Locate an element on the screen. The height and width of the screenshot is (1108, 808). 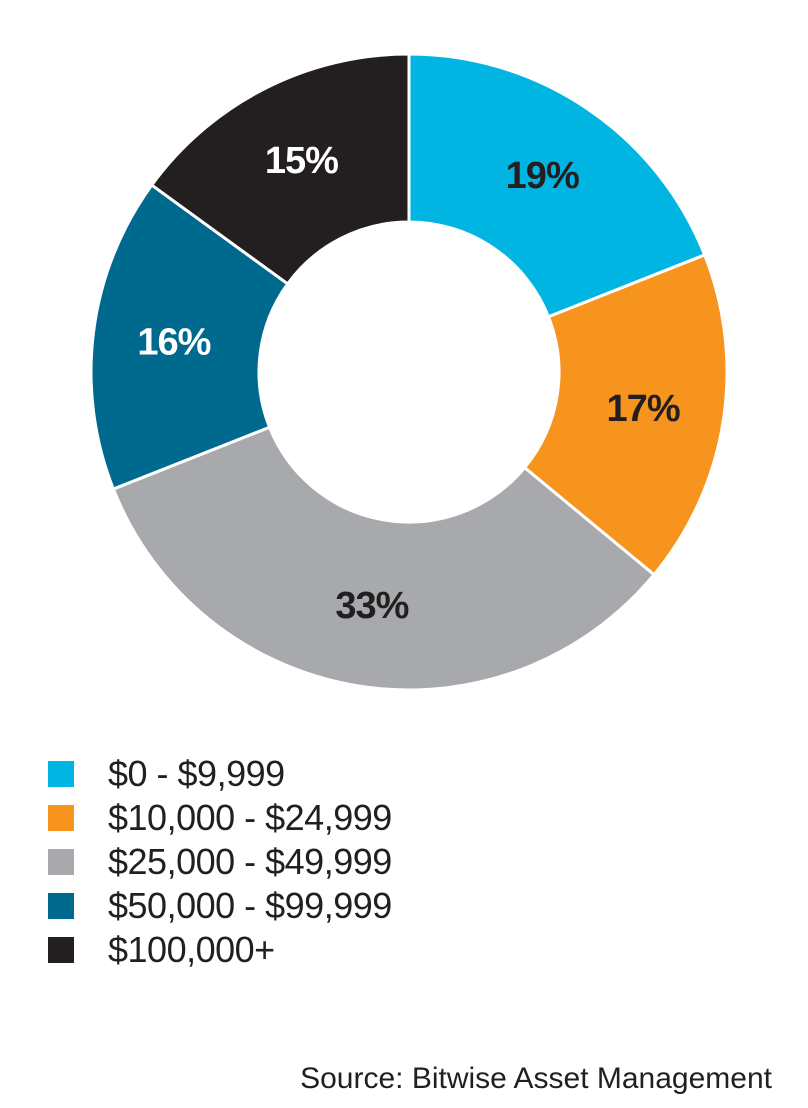
legend-label-0-9999: $0 - $9,999 is located at coordinates (196, 773).